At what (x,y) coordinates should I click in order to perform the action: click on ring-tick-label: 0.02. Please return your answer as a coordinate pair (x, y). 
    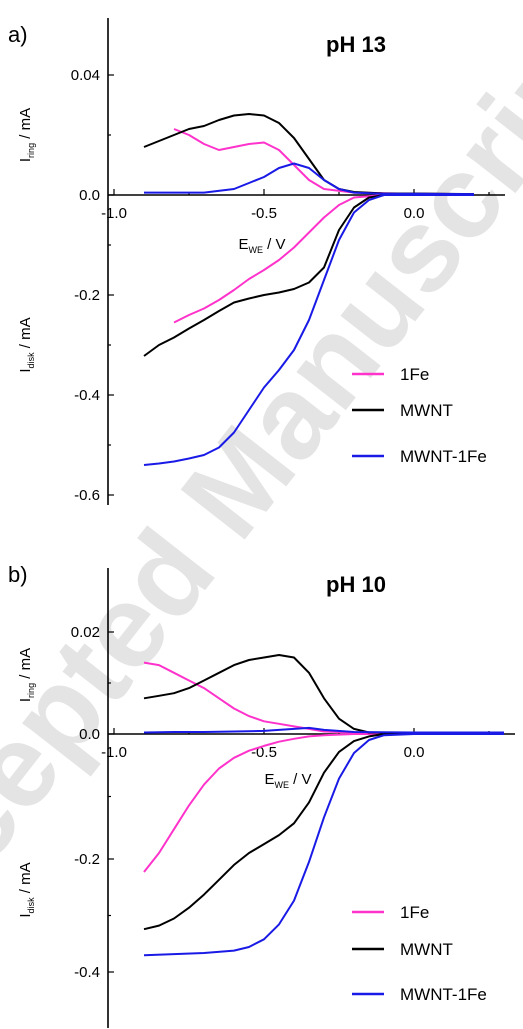
    Looking at the image, I should click on (85, 632).